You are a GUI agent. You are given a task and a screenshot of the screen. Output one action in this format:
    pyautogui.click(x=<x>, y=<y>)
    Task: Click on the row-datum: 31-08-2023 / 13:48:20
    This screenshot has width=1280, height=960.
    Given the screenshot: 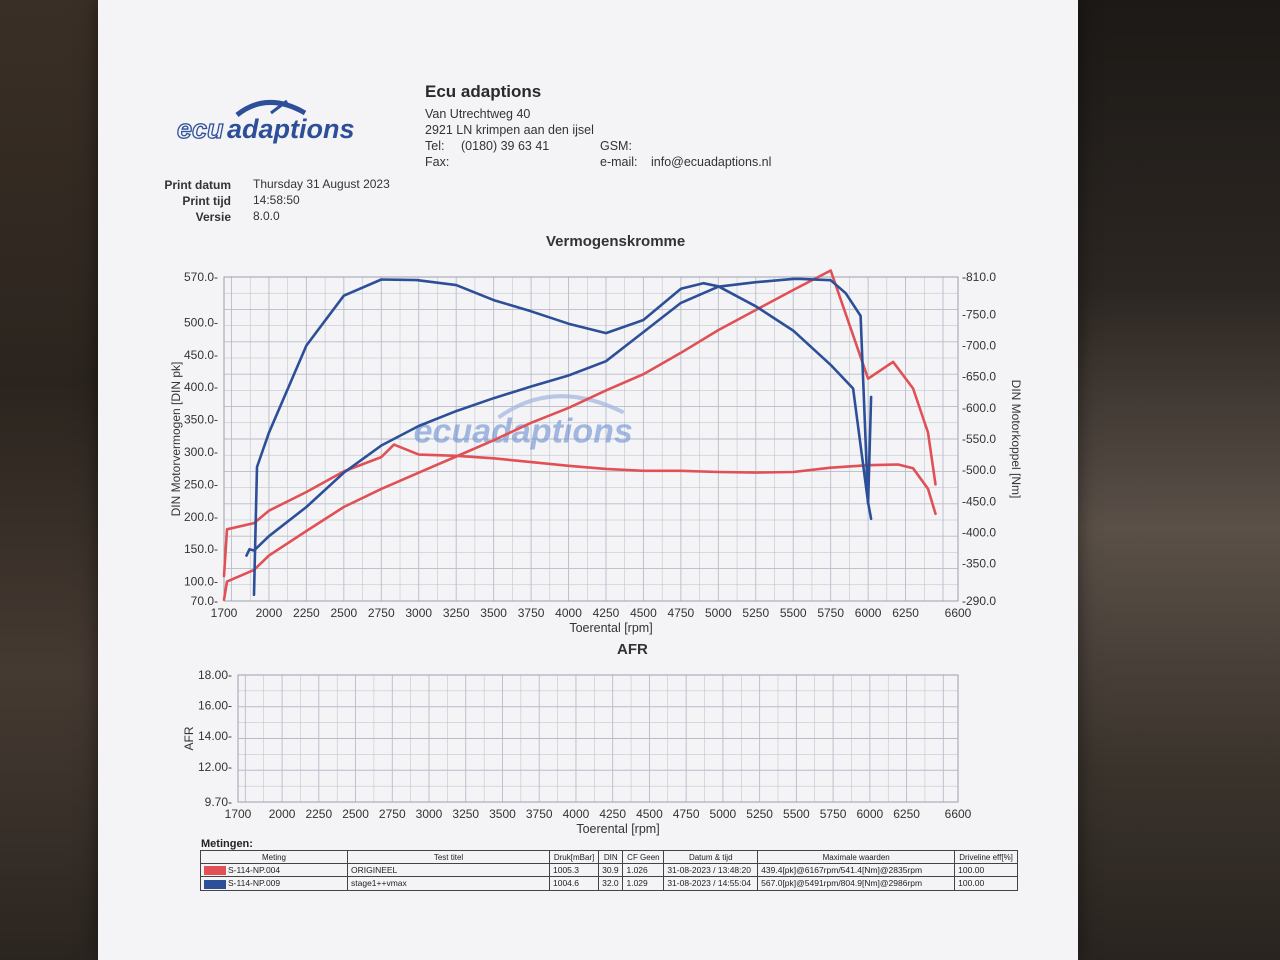 What is the action you would take?
    pyautogui.click(x=711, y=870)
    